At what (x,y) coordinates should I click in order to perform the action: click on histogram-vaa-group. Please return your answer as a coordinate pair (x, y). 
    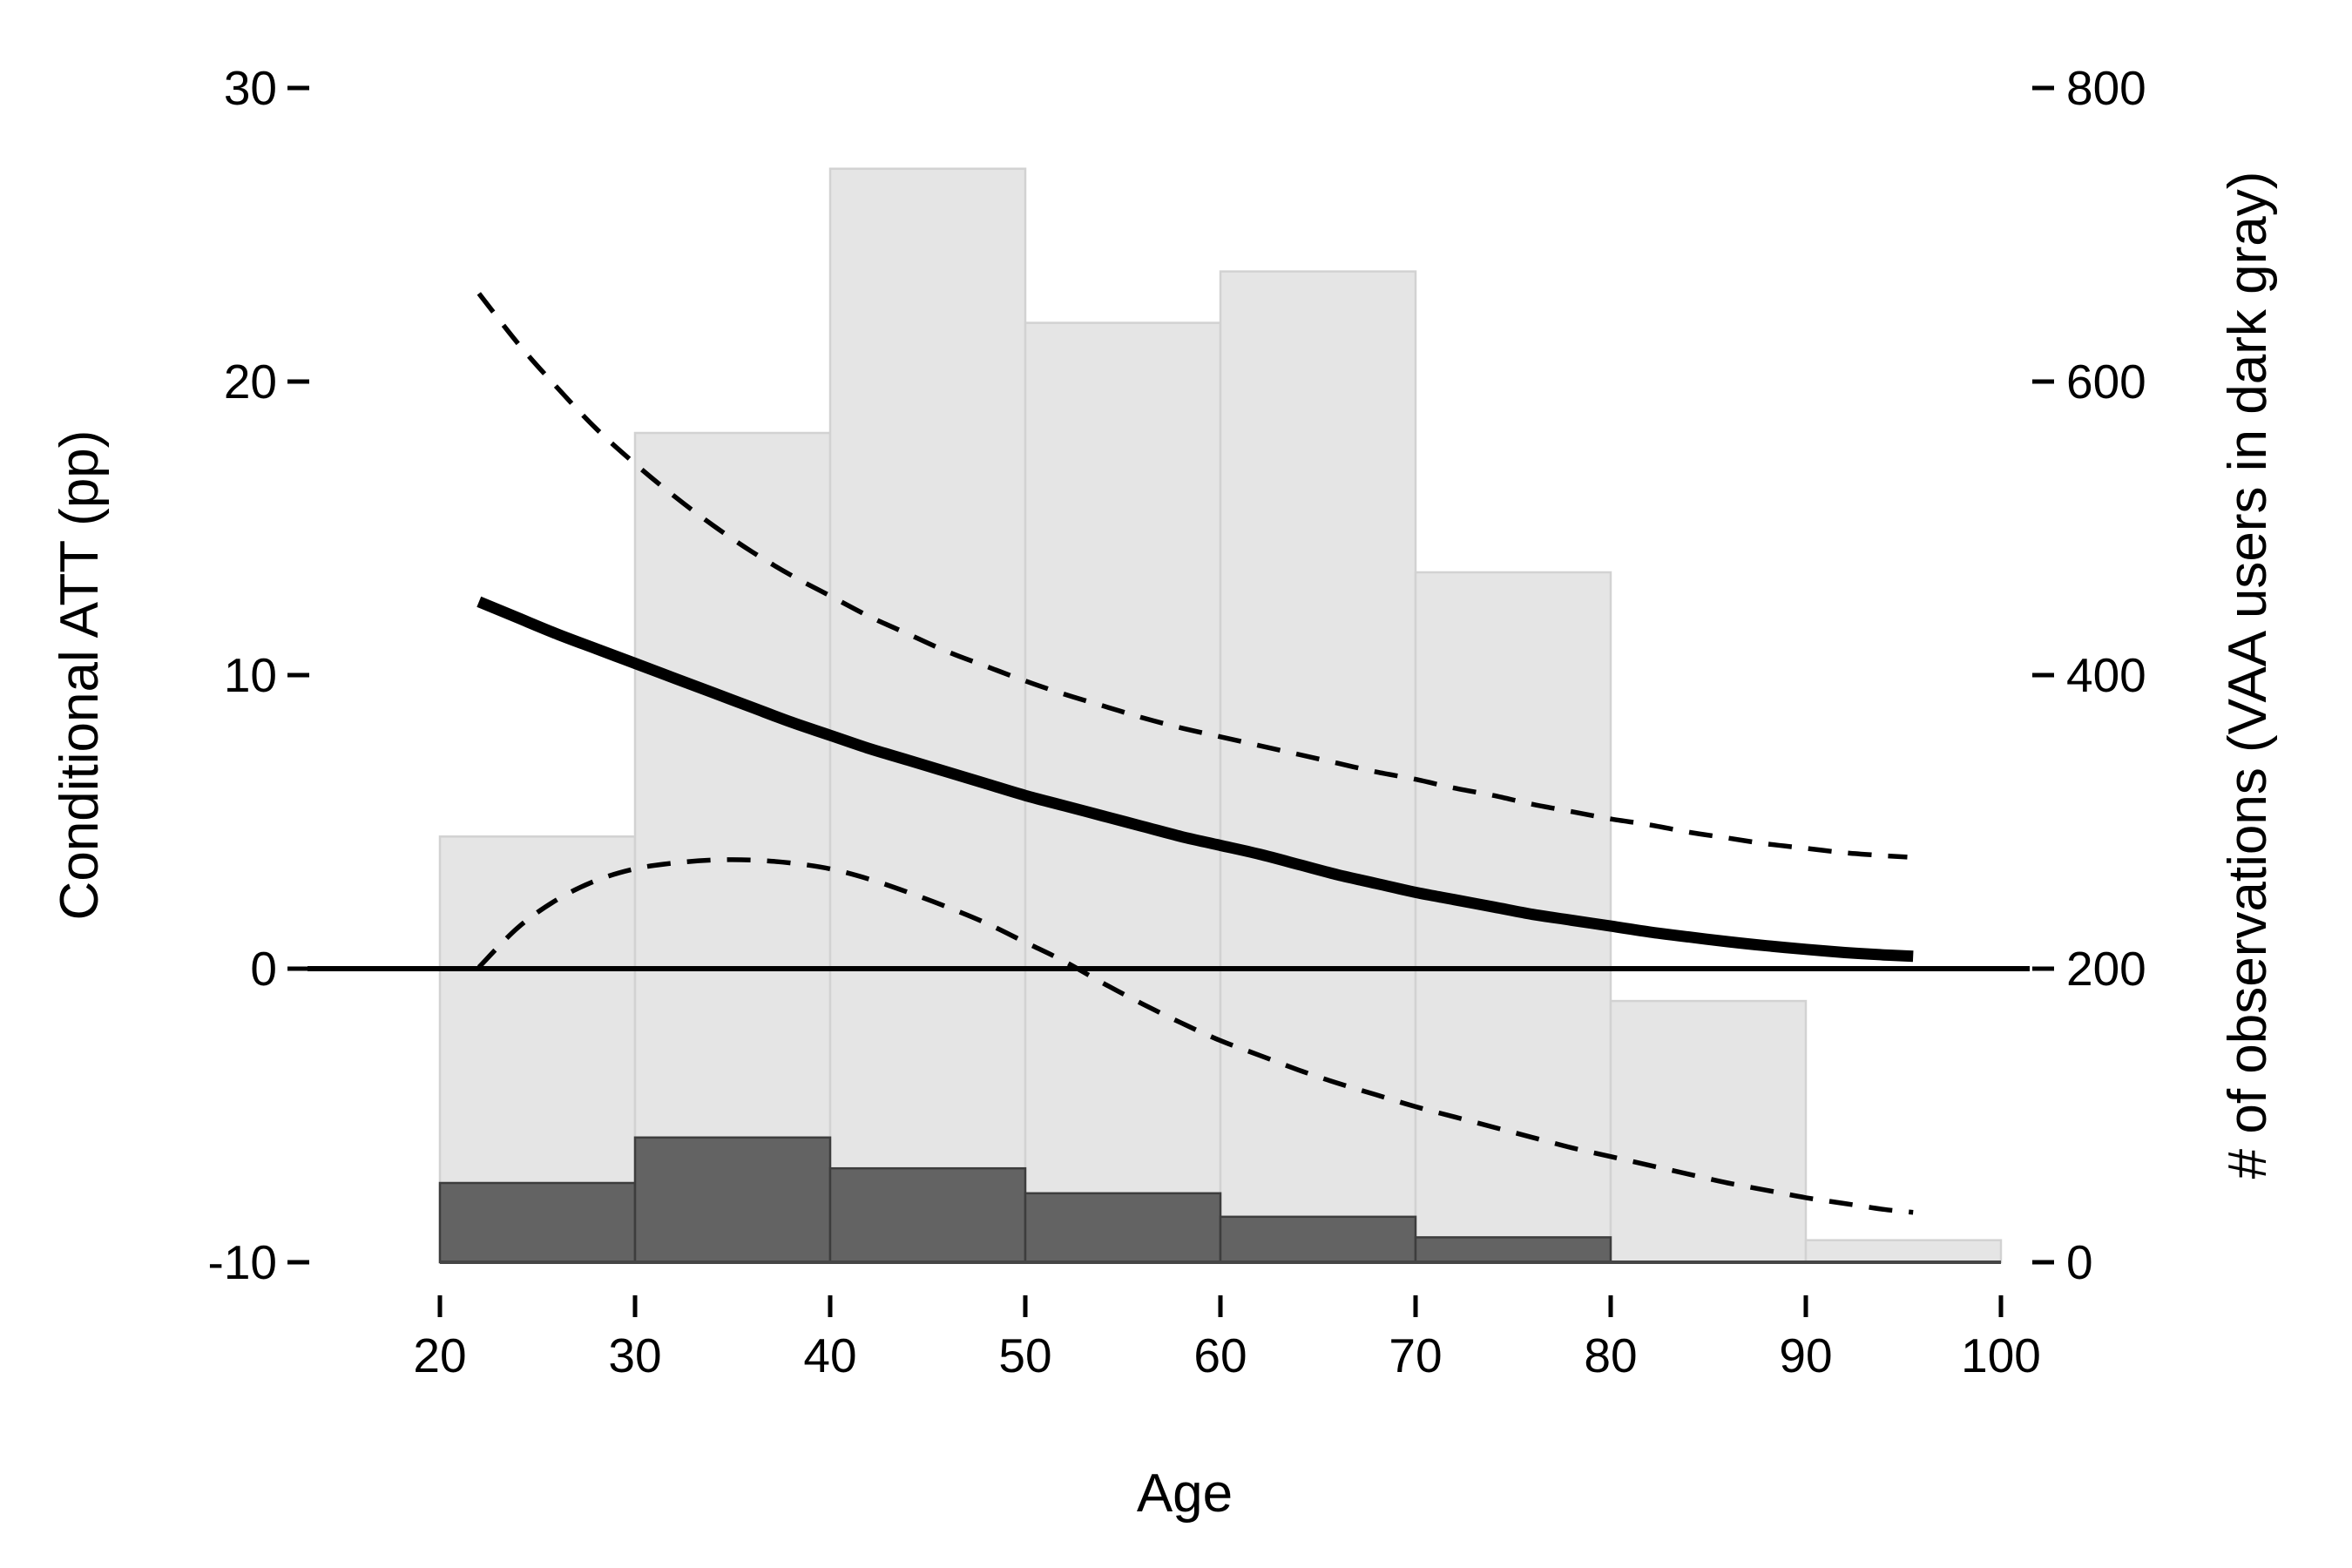
    Looking at the image, I should click on (1025, 1200).